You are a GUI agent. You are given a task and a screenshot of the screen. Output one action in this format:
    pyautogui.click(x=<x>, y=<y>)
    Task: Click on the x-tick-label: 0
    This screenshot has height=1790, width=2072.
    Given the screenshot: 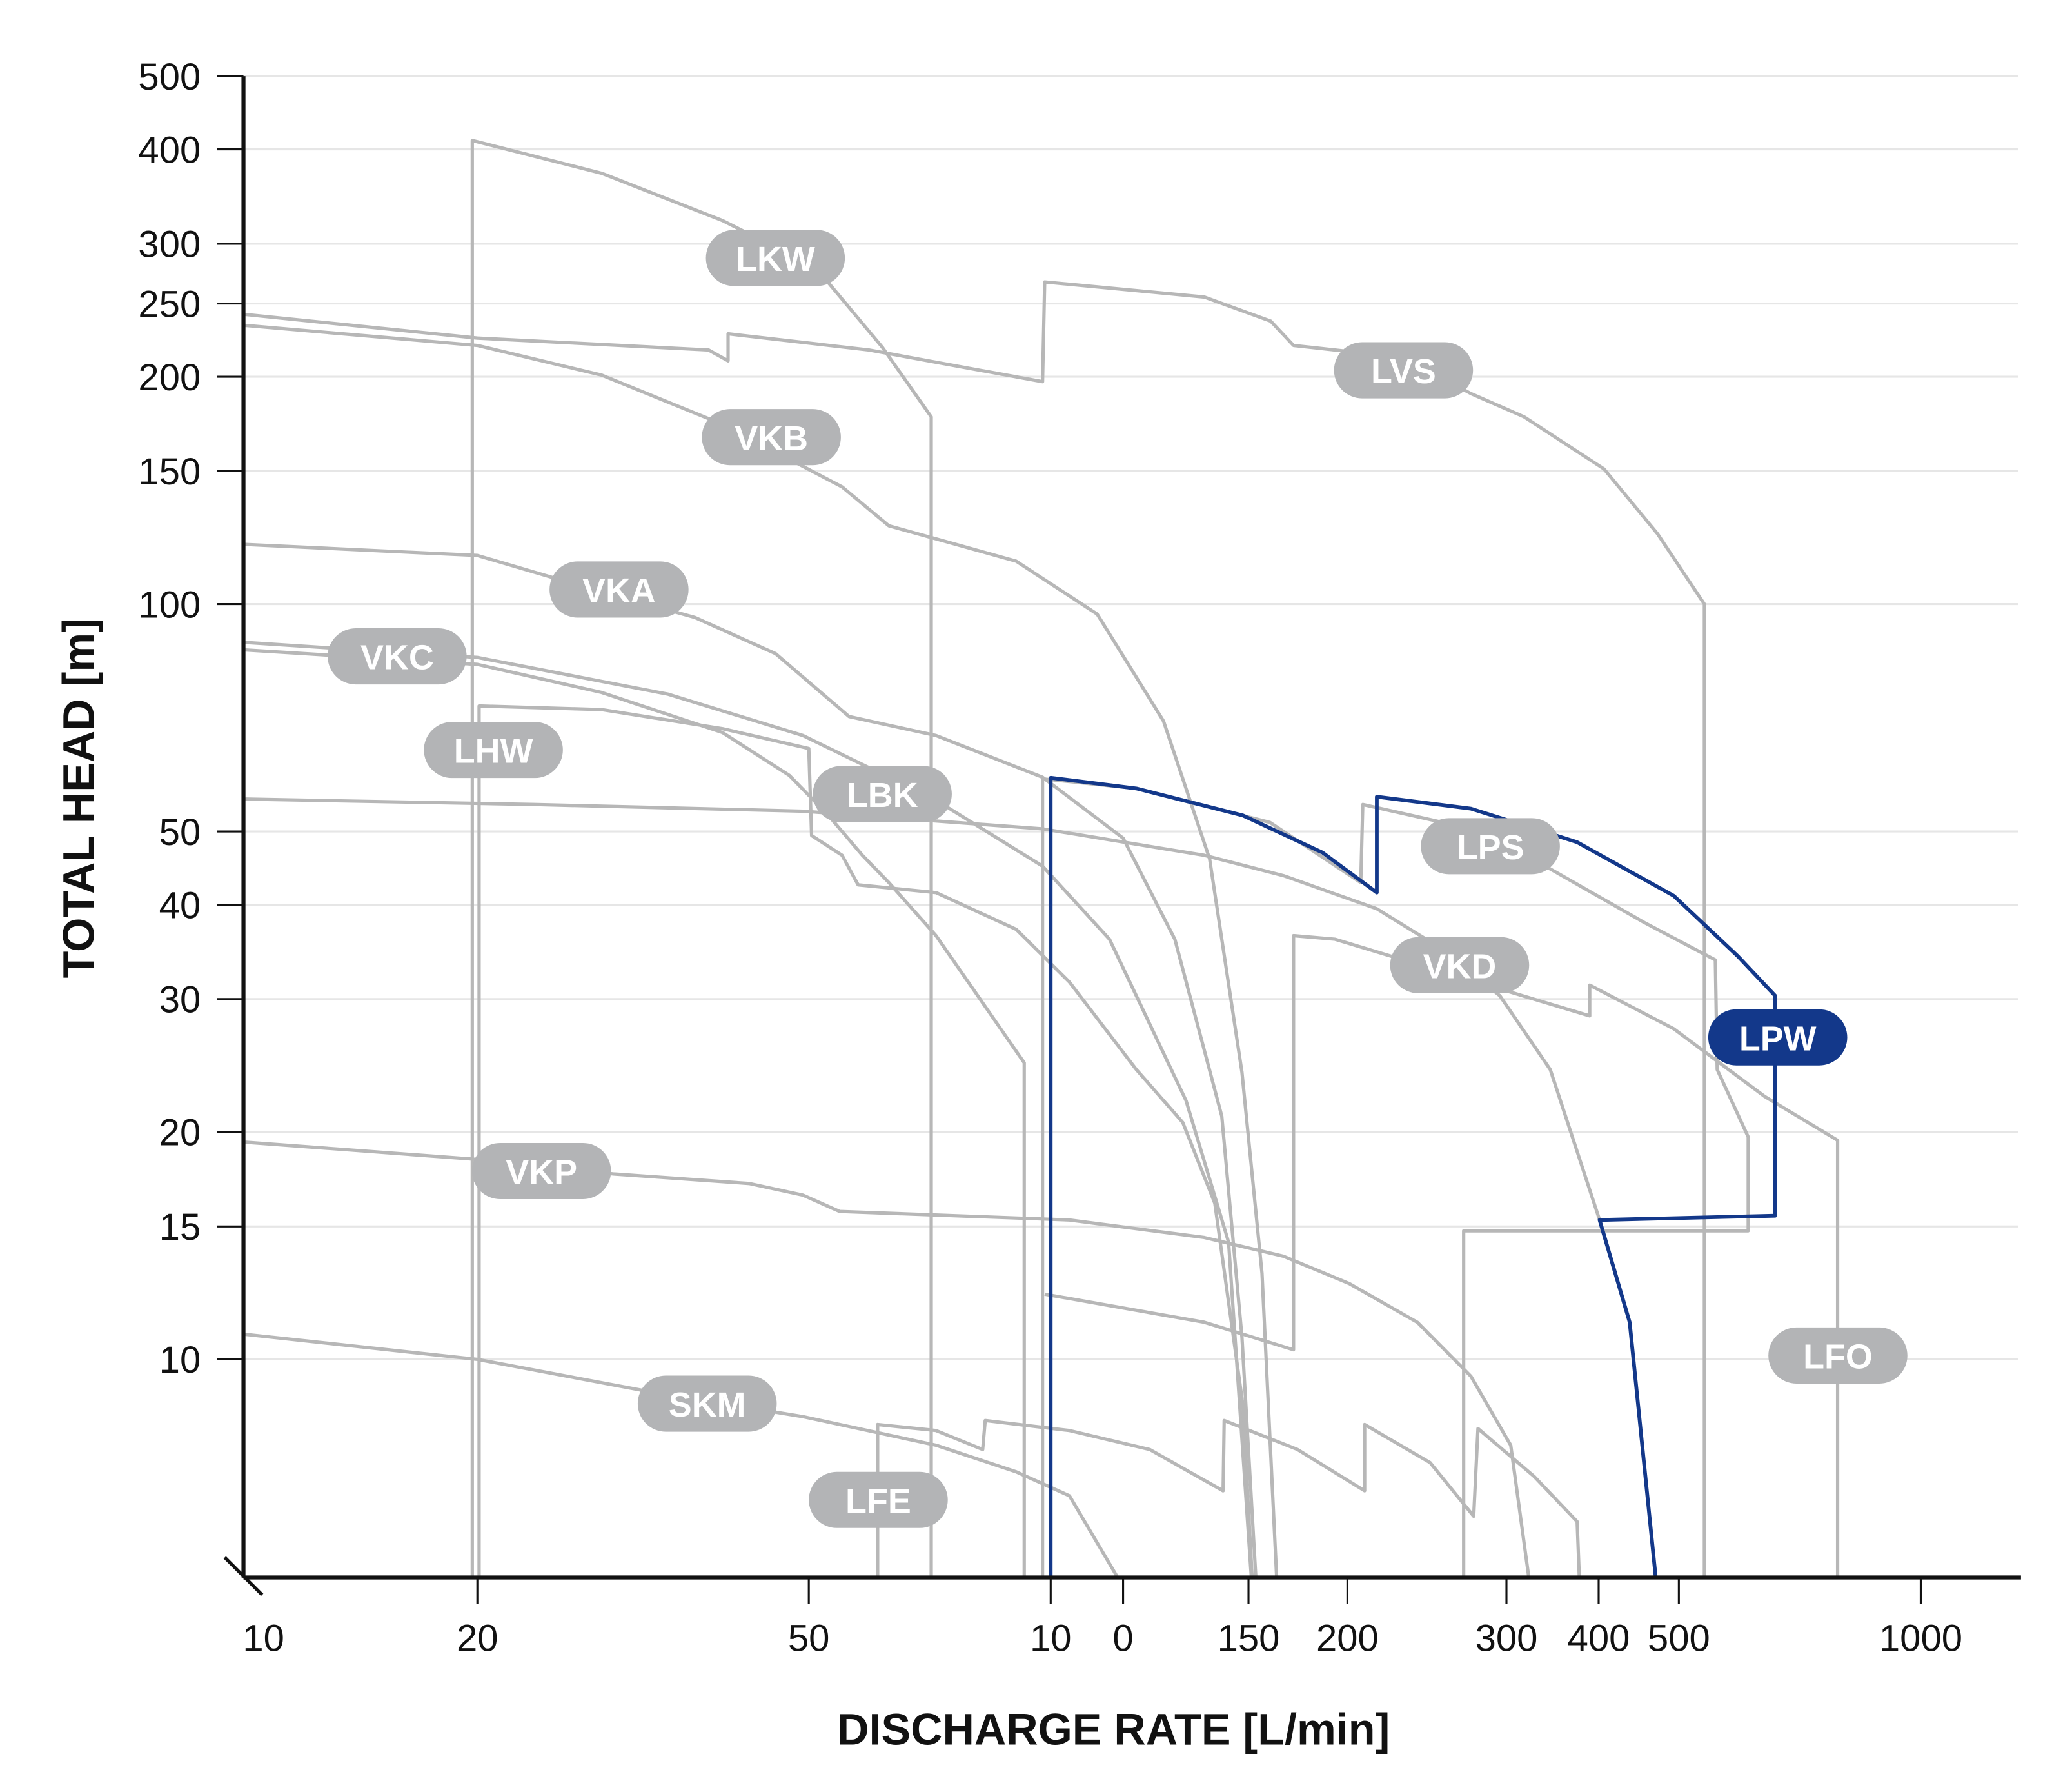 What is the action you would take?
    pyautogui.click(x=1122, y=1638)
    